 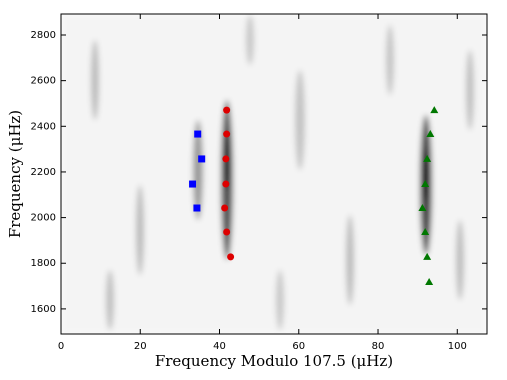 I want to click on y-tick-label: 2600, so click(x=43, y=81).